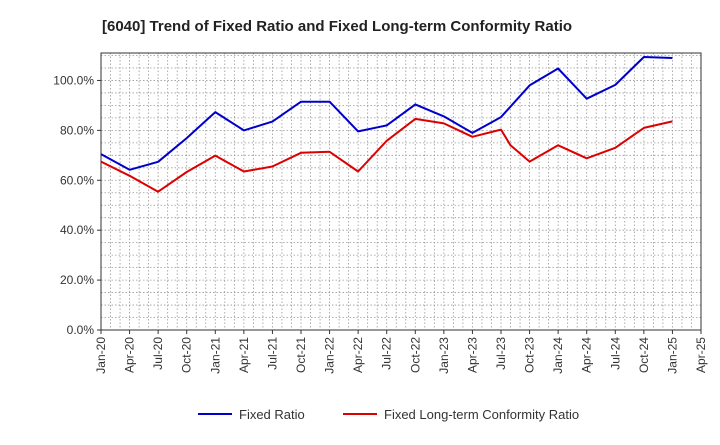 Image resolution: width=720 pixels, height=445 pixels. Describe the element at coordinates (187, 355) in the screenshot. I see `x-tick-label: Oct-20` at that location.